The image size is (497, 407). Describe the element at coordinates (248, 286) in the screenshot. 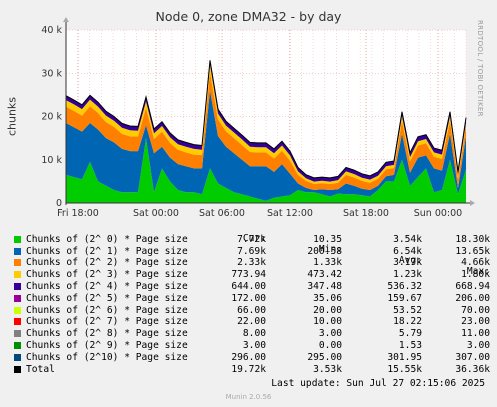

I see `legend-cur: 644.00` at that location.